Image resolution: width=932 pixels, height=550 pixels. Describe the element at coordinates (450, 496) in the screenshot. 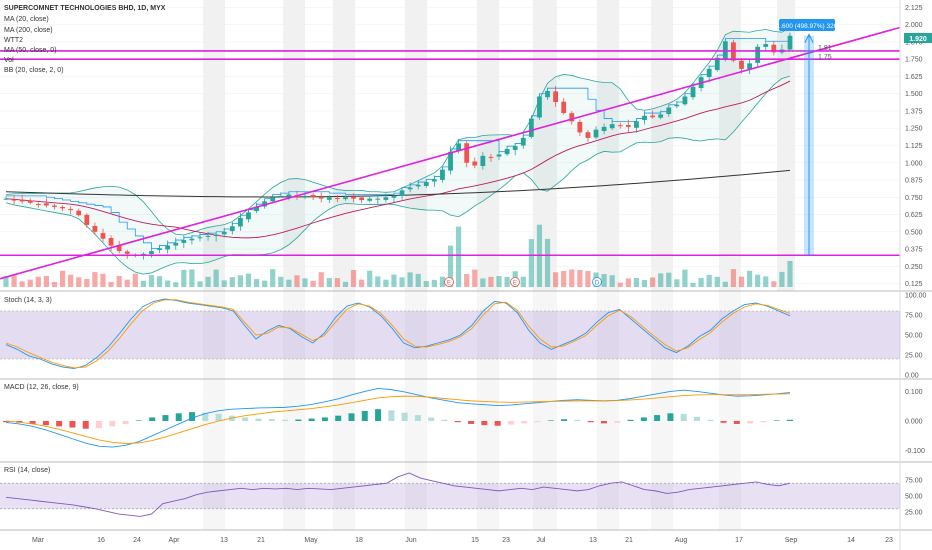

I see `rsi-band` at that location.